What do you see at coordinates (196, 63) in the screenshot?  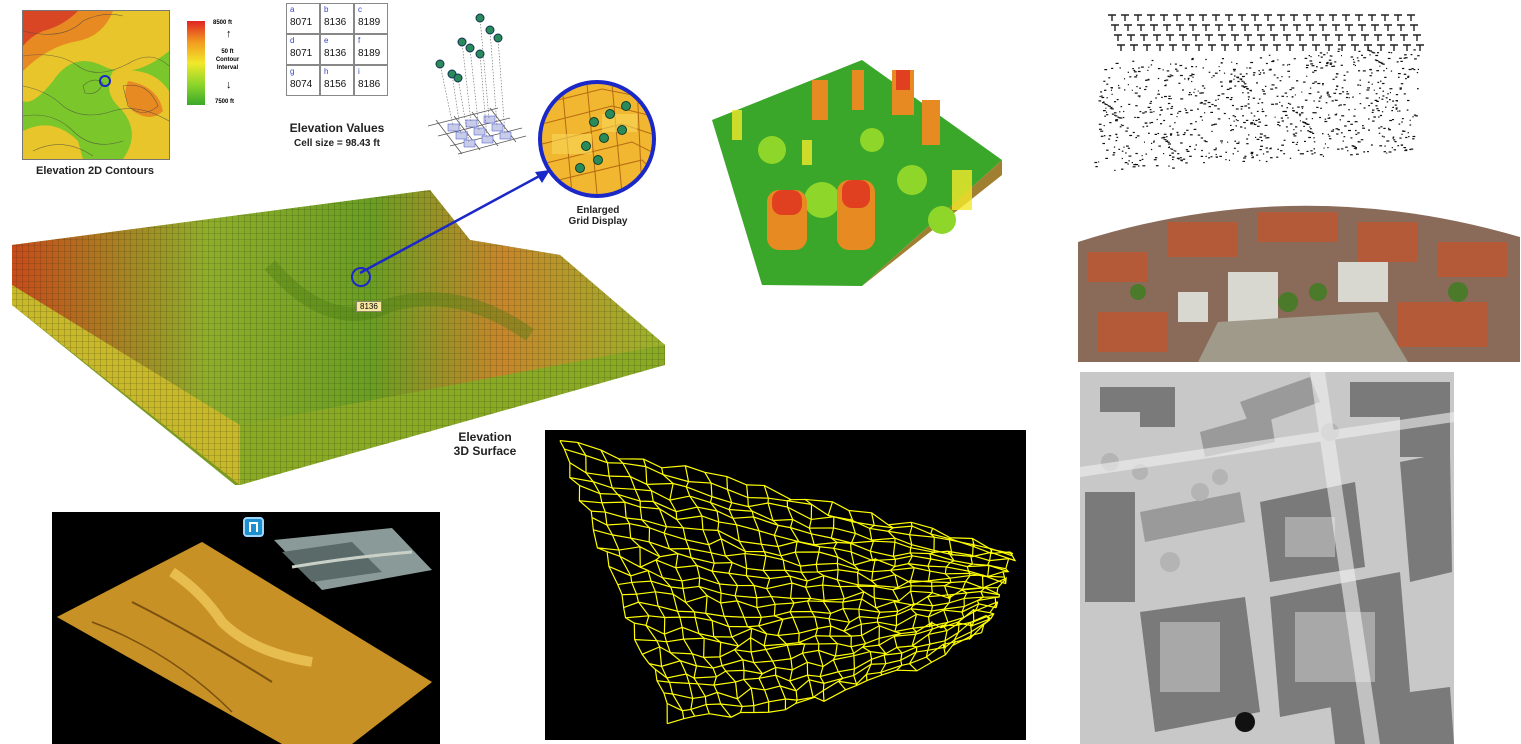 I see `elevation-legend-bar` at bounding box center [196, 63].